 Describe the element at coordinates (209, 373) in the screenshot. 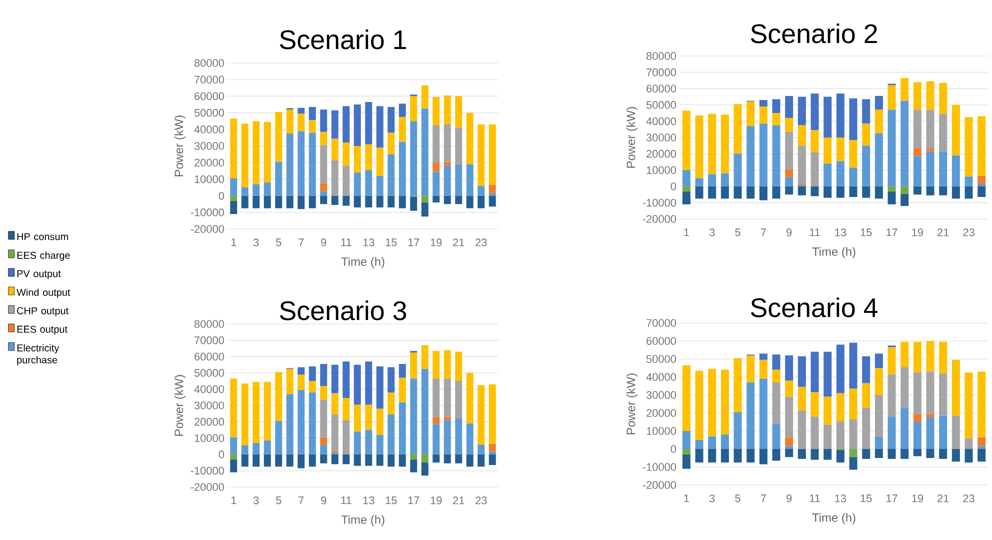

I see `y-tick-label: 50000` at that location.